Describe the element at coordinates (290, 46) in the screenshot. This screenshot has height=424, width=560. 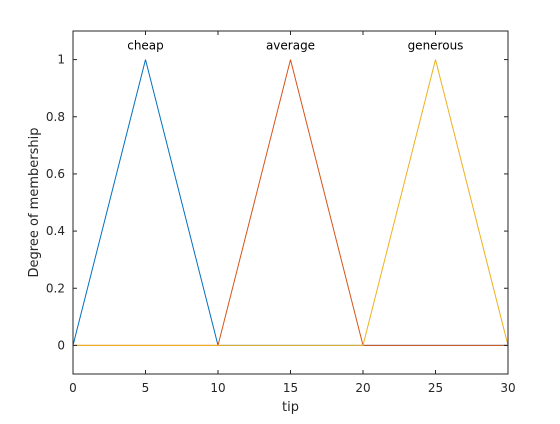
I see `annotation-label-average: average` at that location.